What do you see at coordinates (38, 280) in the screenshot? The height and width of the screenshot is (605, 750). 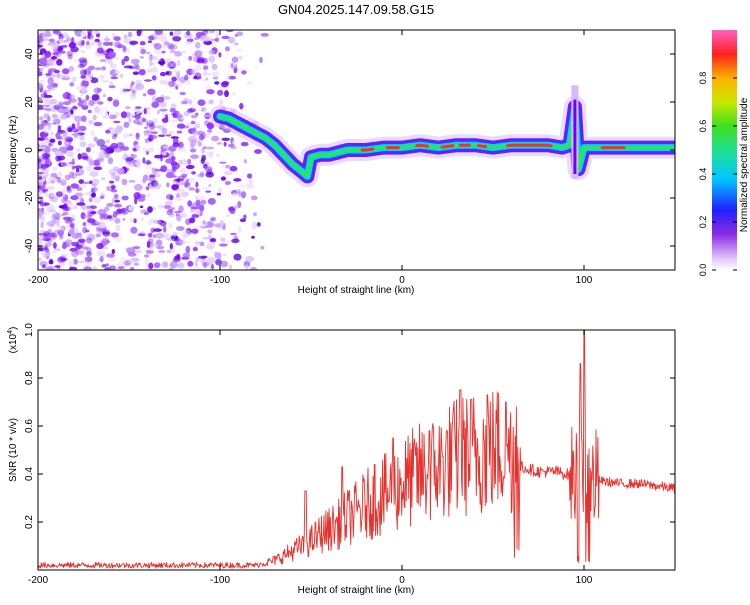 I see `spectrogram-x-tick-label: -200` at bounding box center [38, 280].